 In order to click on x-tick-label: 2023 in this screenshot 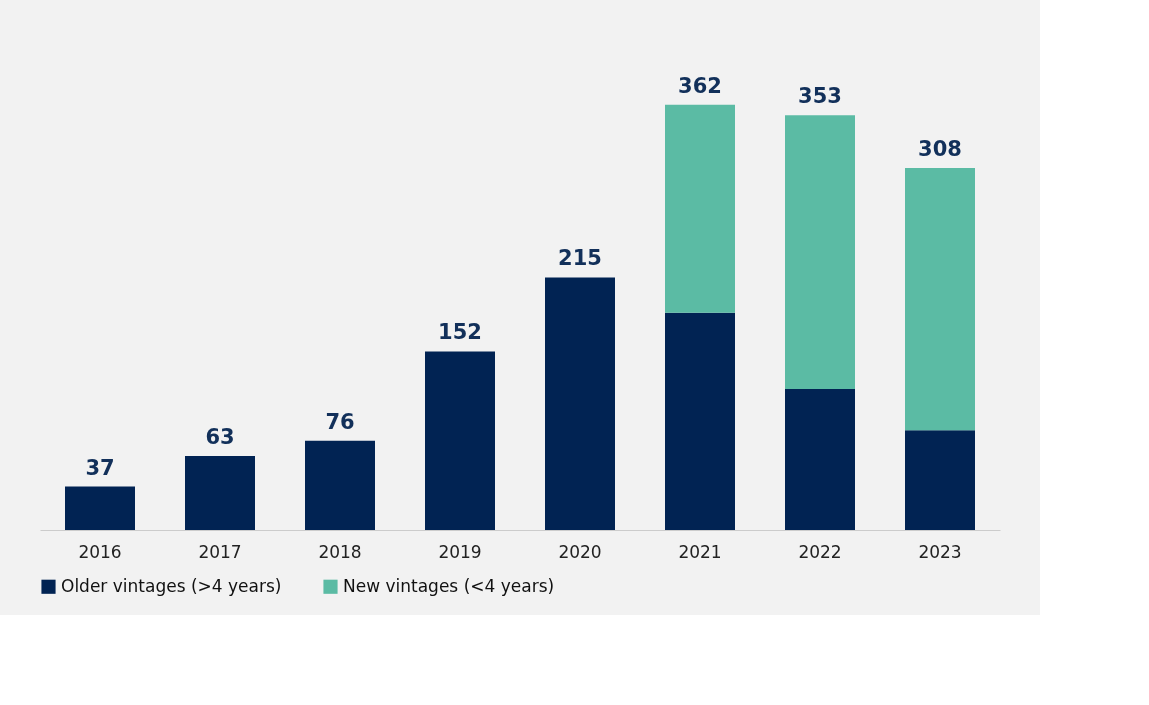, I will do `click(940, 551)`.